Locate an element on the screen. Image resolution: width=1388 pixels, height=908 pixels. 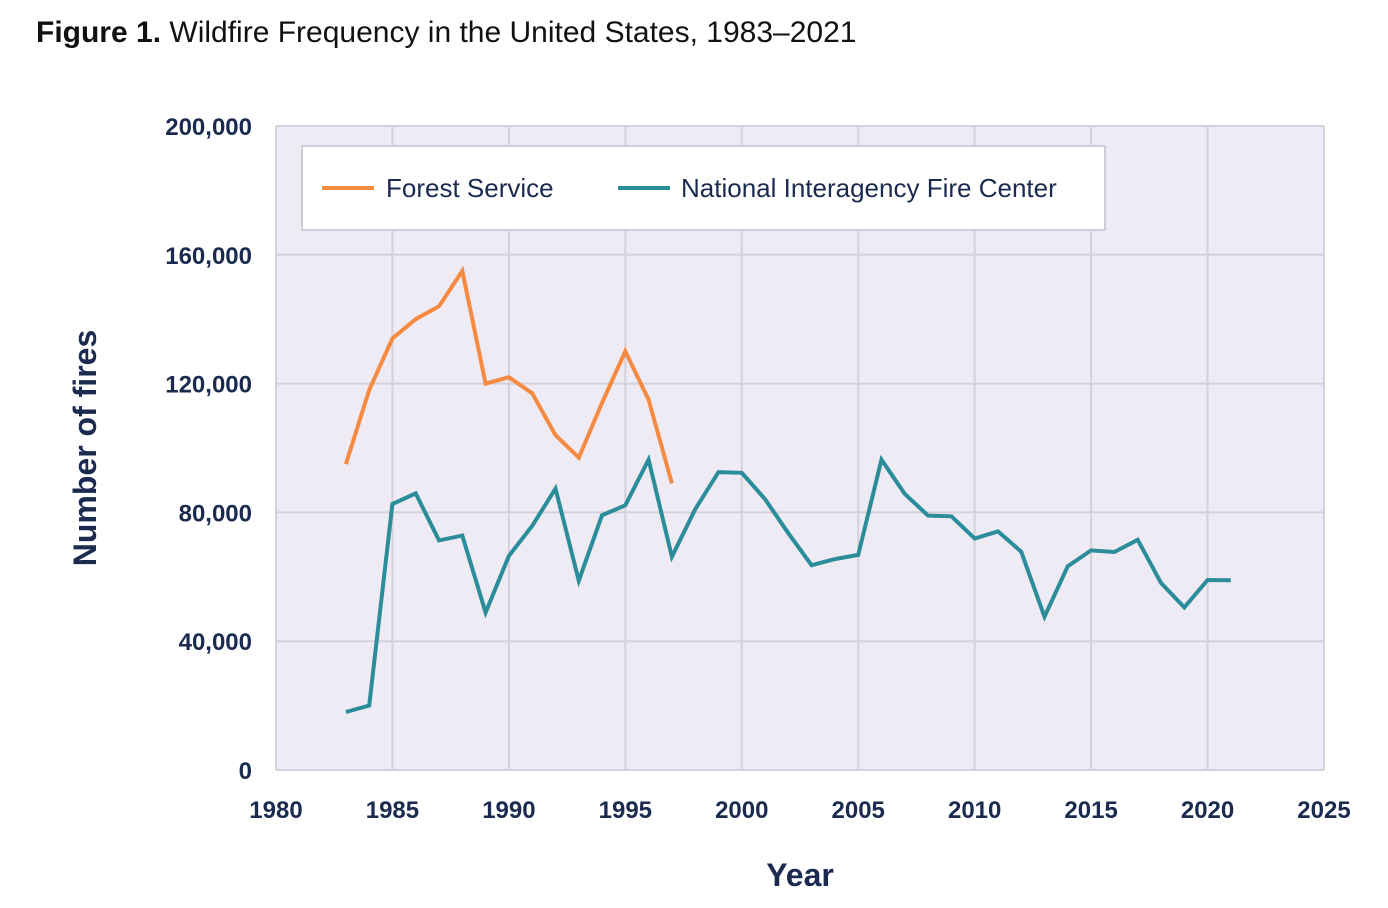
x-tick-label: 2000 is located at coordinates (741, 810).